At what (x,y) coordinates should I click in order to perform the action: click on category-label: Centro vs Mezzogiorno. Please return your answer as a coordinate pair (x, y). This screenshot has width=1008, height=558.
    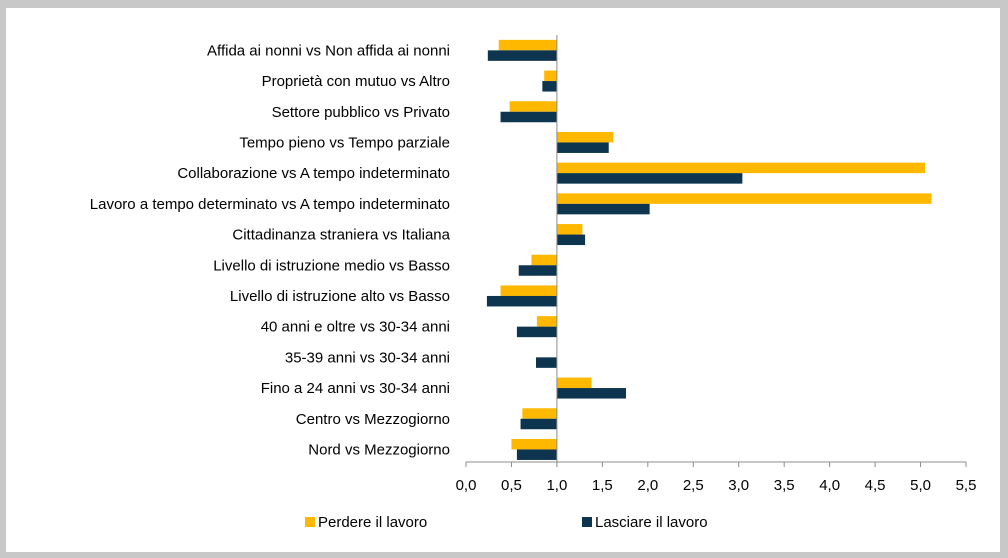
    Looking at the image, I should click on (373, 419).